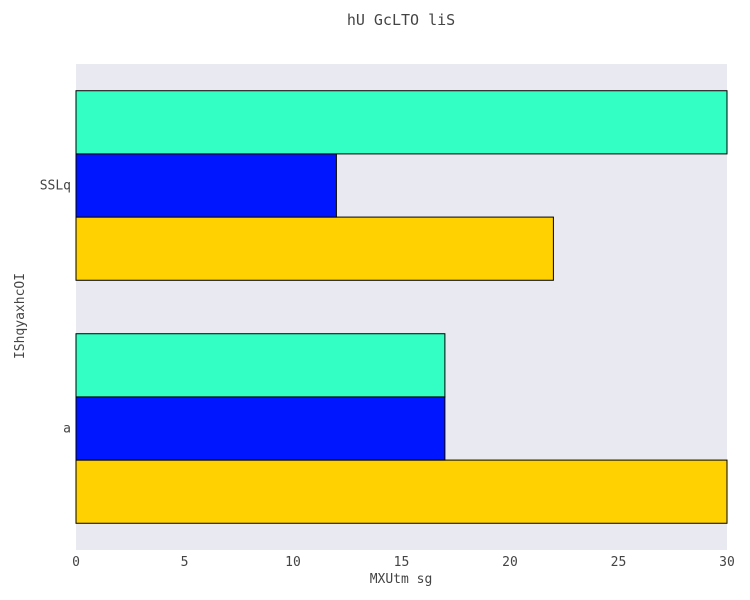 This screenshot has width=750, height=600. I want to click on x-axis-title: MXUtm sg, so click(401, 579).